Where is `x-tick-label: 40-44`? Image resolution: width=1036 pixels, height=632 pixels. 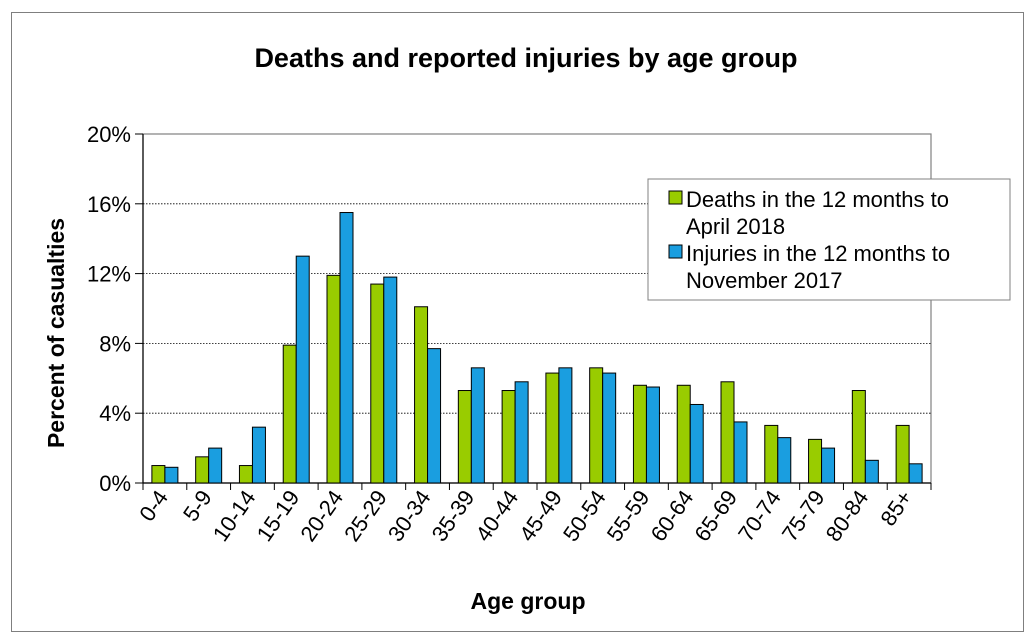
x-tick-label: 40-44 is located at coordinates (496, 516).